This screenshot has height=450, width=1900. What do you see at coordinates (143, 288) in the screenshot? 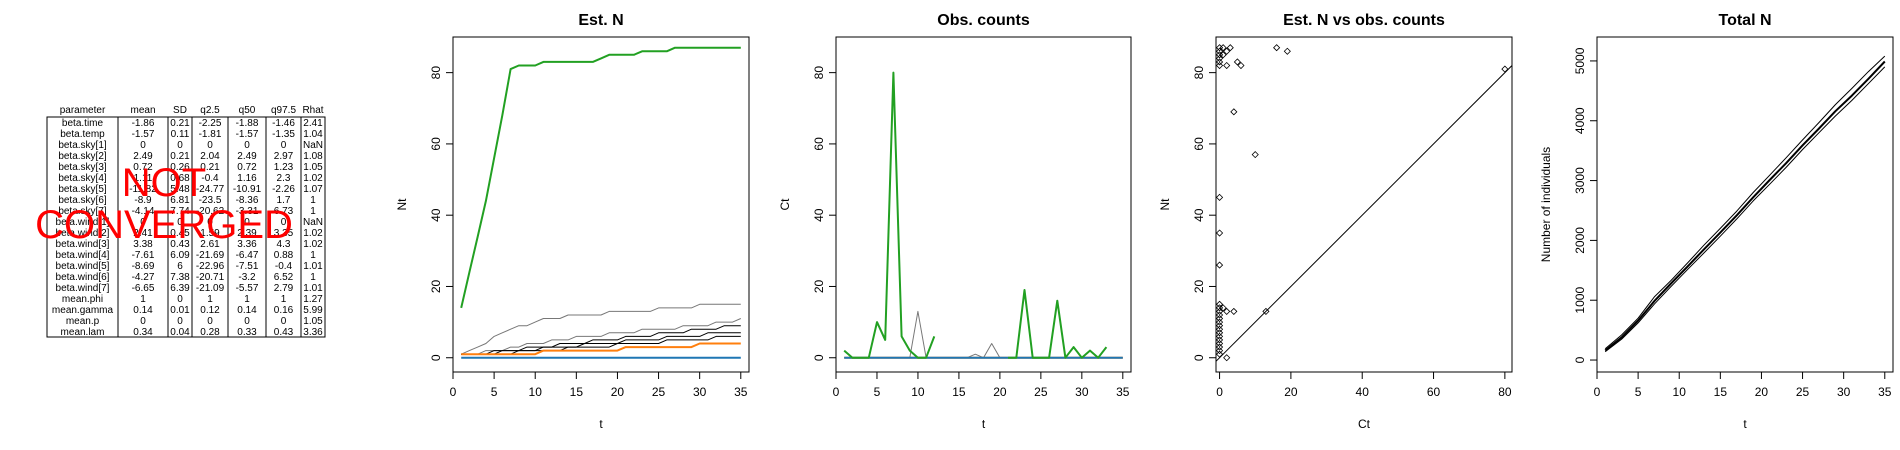
I see `table-cell: -6.65` at bounding box center [143, 288].